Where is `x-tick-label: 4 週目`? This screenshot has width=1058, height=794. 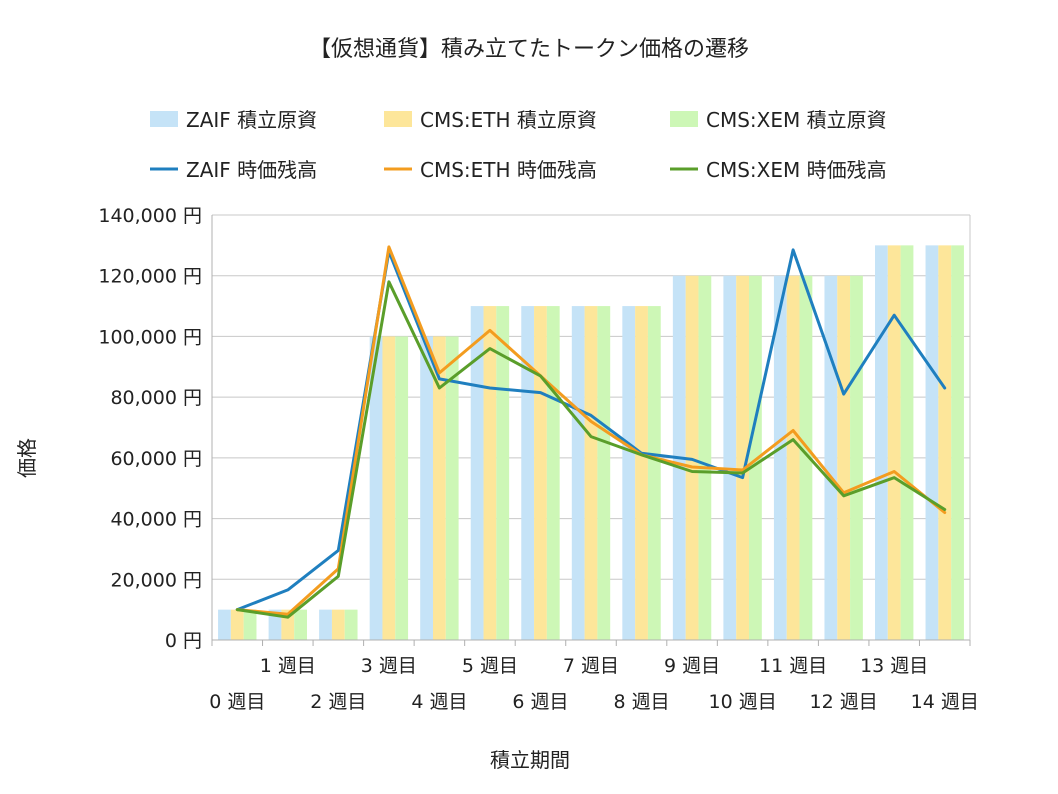 x-tick-label: 4 週目 is located at coordinates (439, 702).